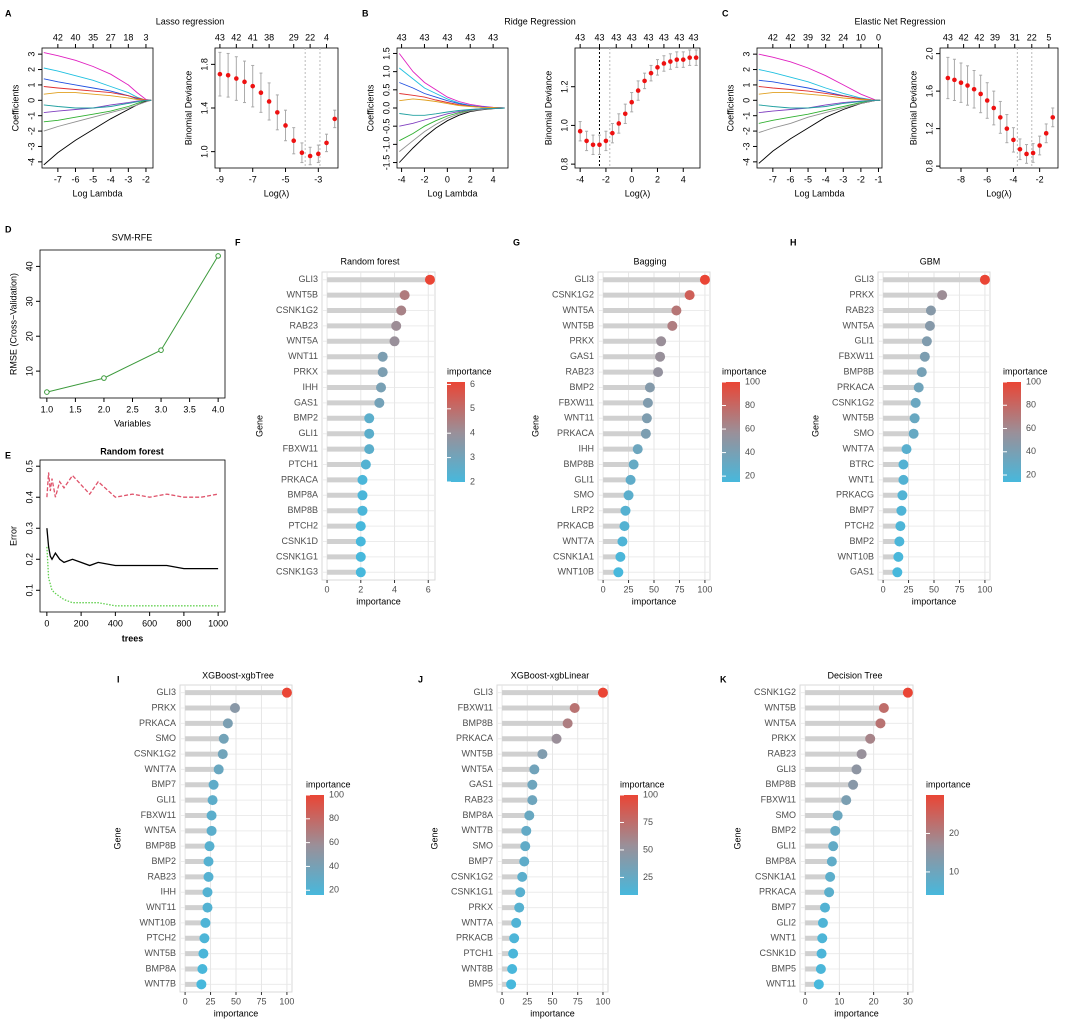 This screenshot has height=1024, width=1065. Describe the element at coordinates (999, 193) in the screenshot. I see `x-axis-label: Log(λ)` at that location.